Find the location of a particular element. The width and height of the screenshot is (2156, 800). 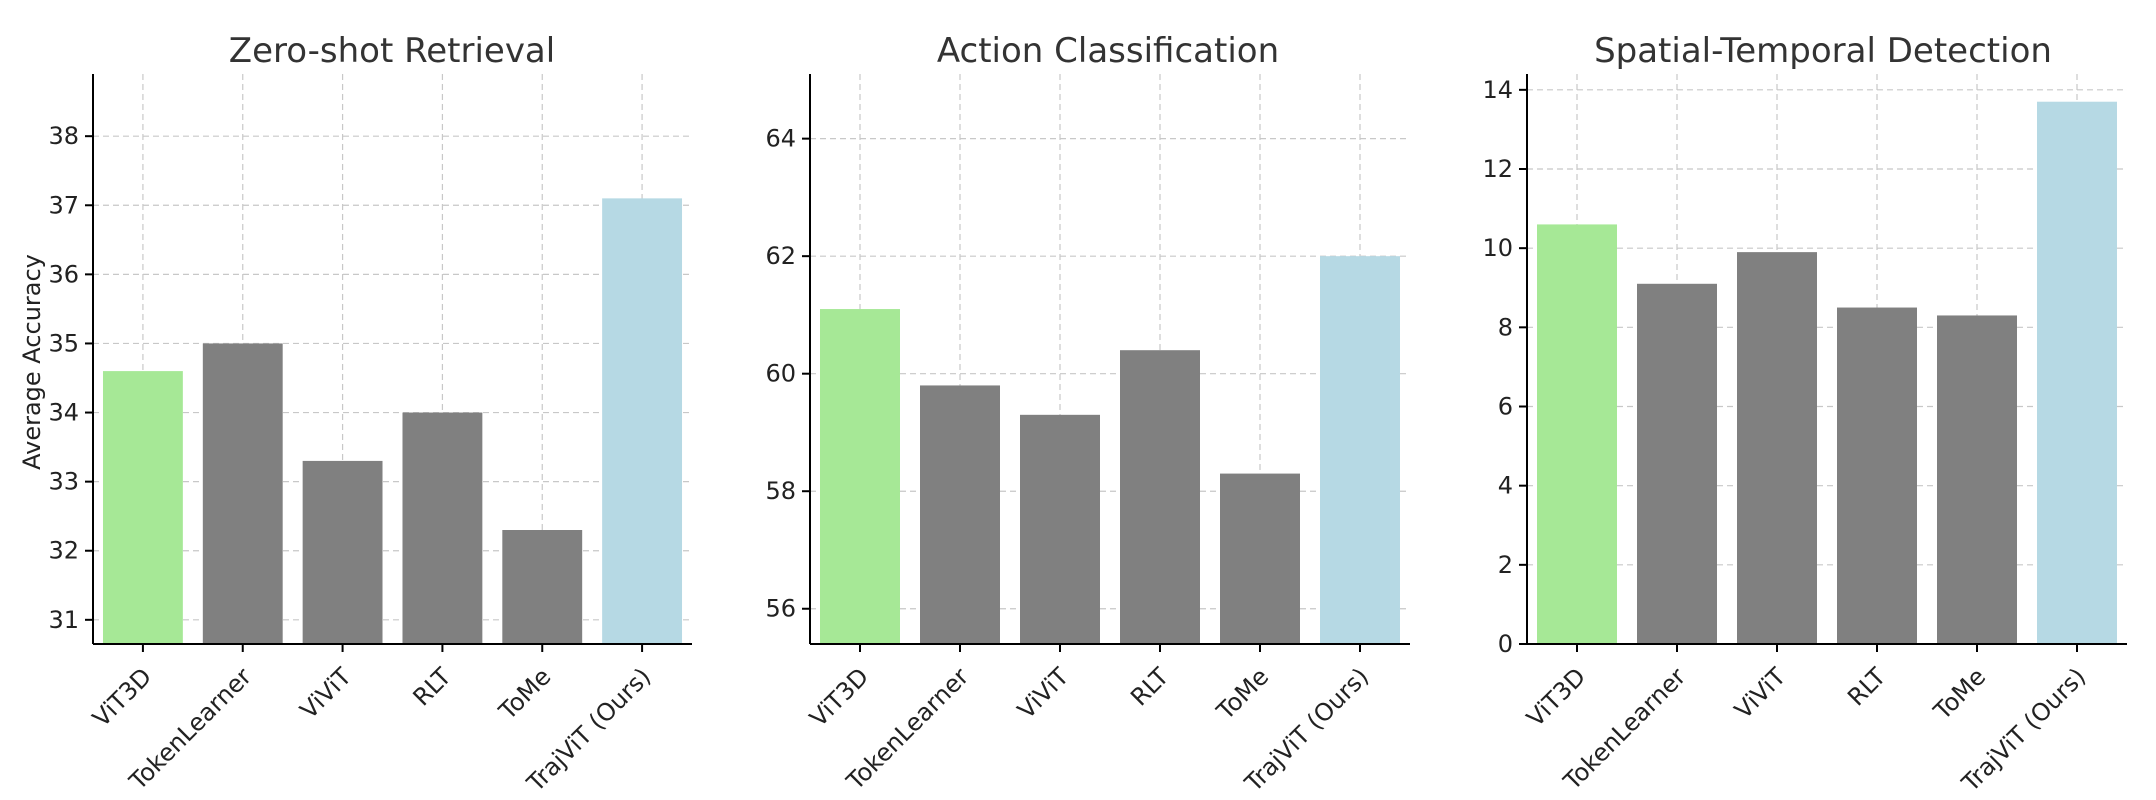

bars is located at coordinates (1110, 450).